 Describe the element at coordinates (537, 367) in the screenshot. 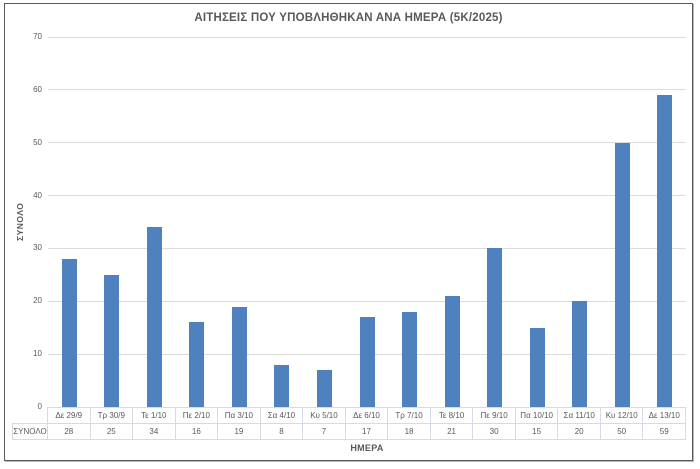

I see `bar-Πα 10/10` at that location.